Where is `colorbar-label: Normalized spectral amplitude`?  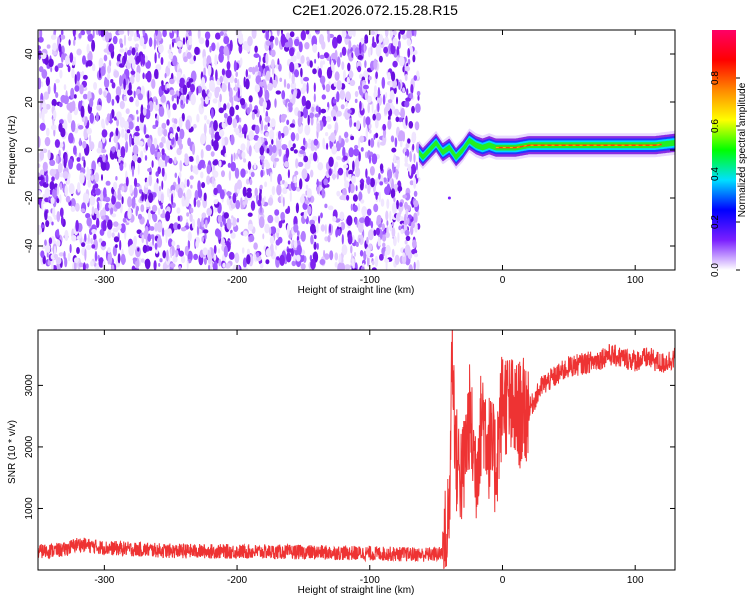
colorbar-label: Normalized spectral amplitude is located at coordinates (742, 149).